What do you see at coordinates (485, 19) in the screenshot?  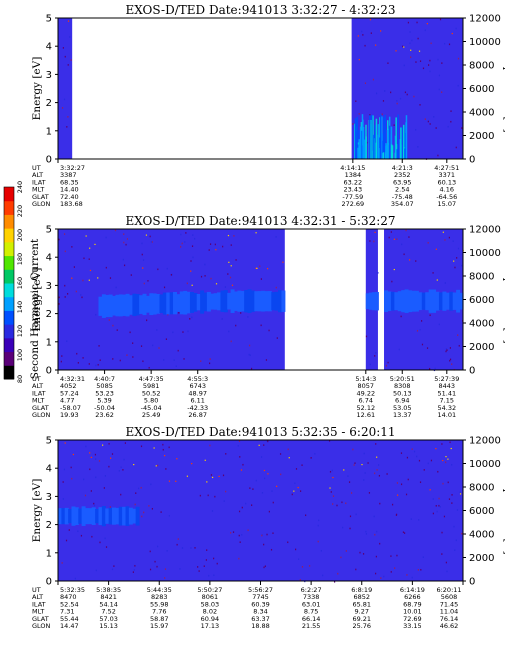 I see `y2-tick-label: 12000` at bounding box center [485, 19].